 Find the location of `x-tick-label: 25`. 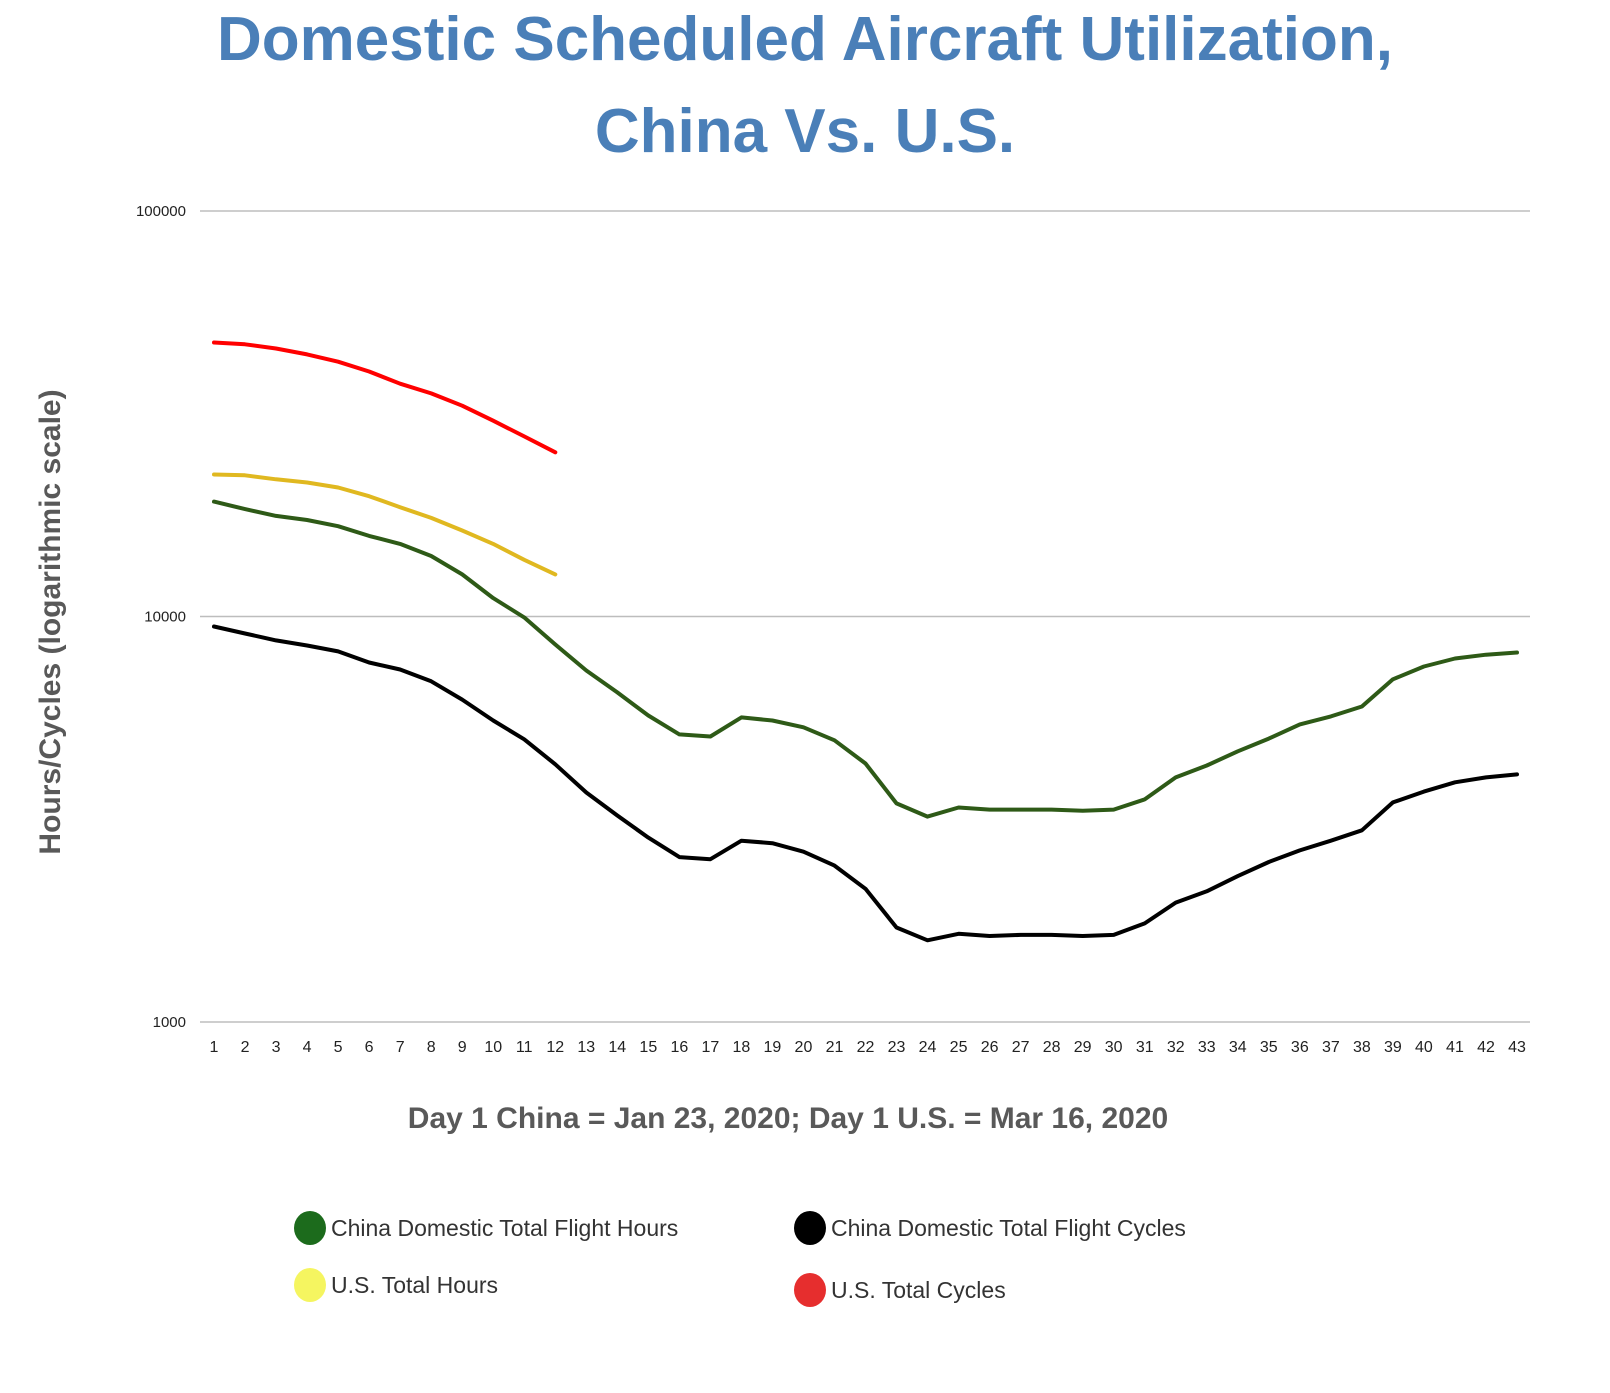

x-tick-label: 25 is located at coordinates (959, 1047).